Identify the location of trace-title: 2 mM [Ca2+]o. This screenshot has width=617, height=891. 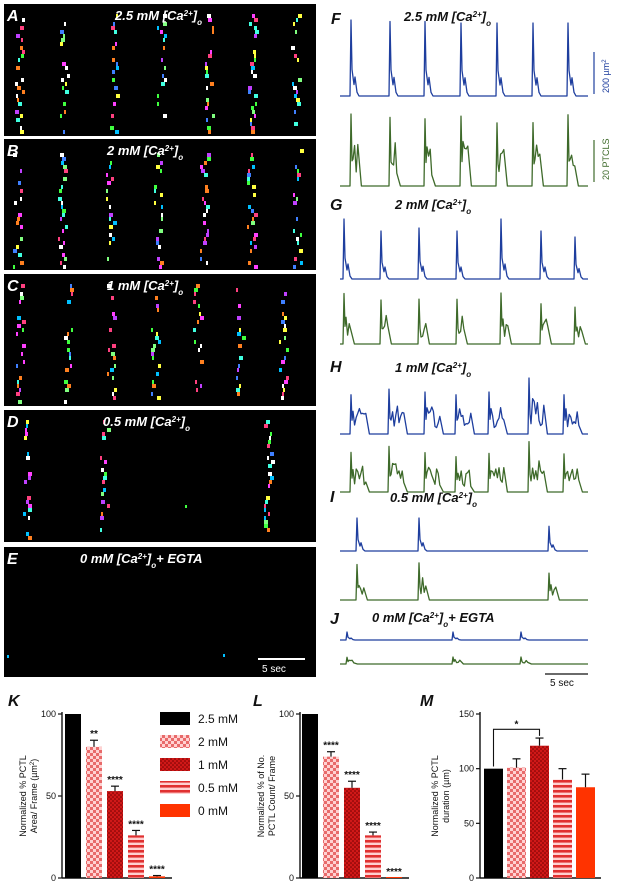
(432, 206).